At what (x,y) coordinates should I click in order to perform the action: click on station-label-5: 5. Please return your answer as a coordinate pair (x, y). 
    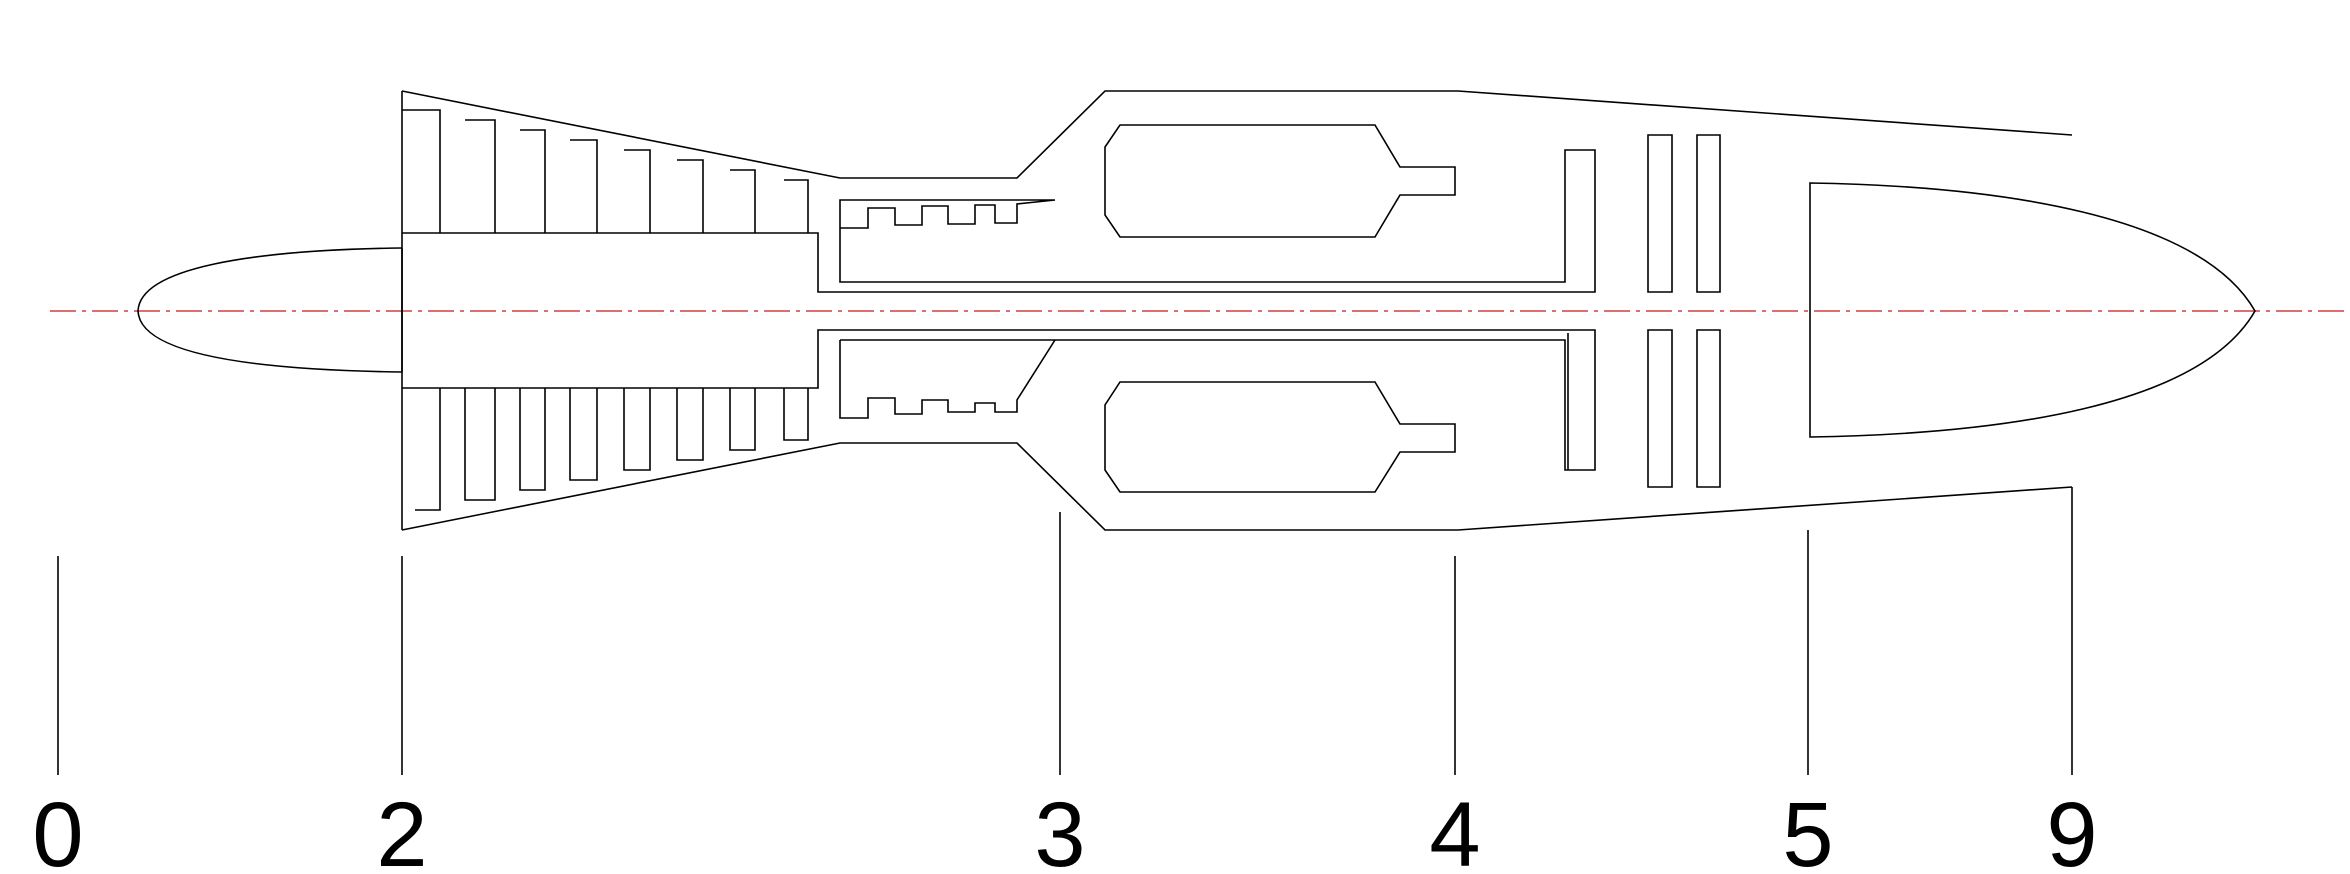
    Looking at the image, I should click on (1807, 829).